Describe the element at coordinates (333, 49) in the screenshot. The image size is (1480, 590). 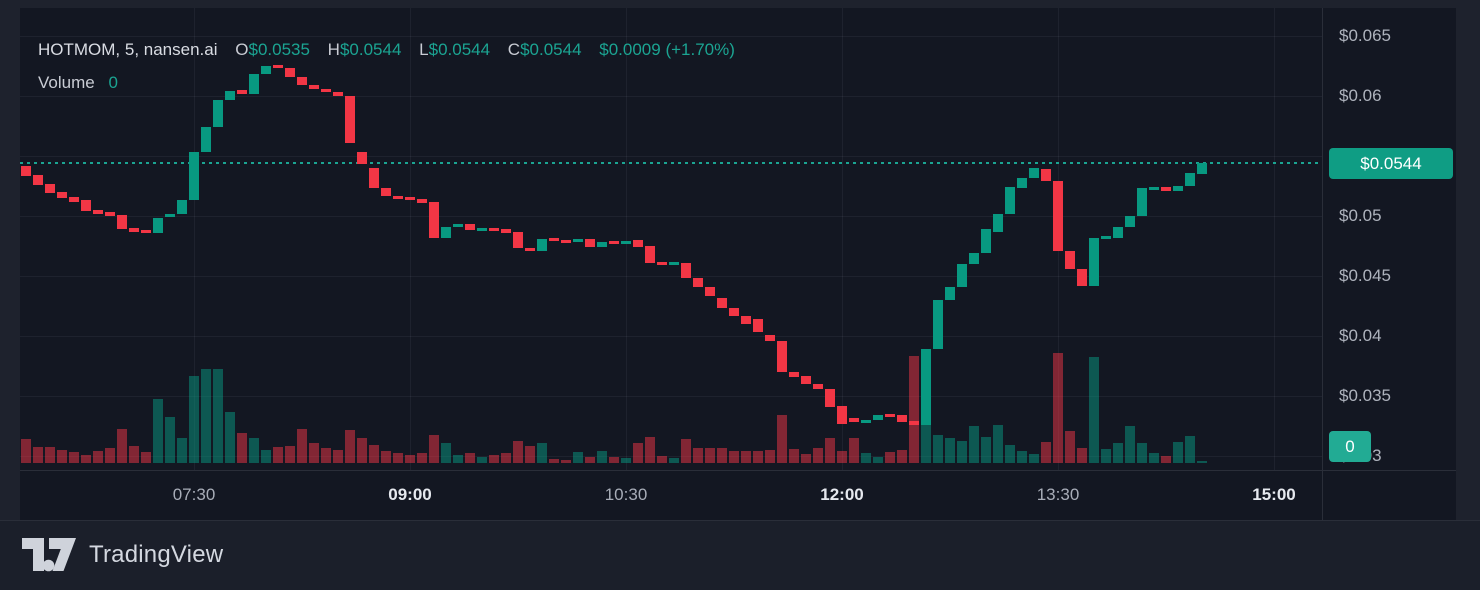
I see `high-label: H` at that location.